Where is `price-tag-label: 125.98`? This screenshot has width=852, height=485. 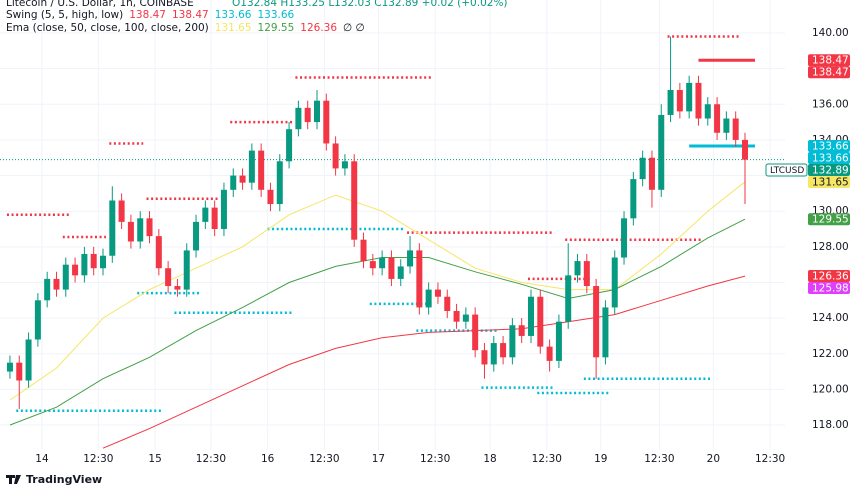 price-tag-label: 125.98 is located at coordinates (830, 289).